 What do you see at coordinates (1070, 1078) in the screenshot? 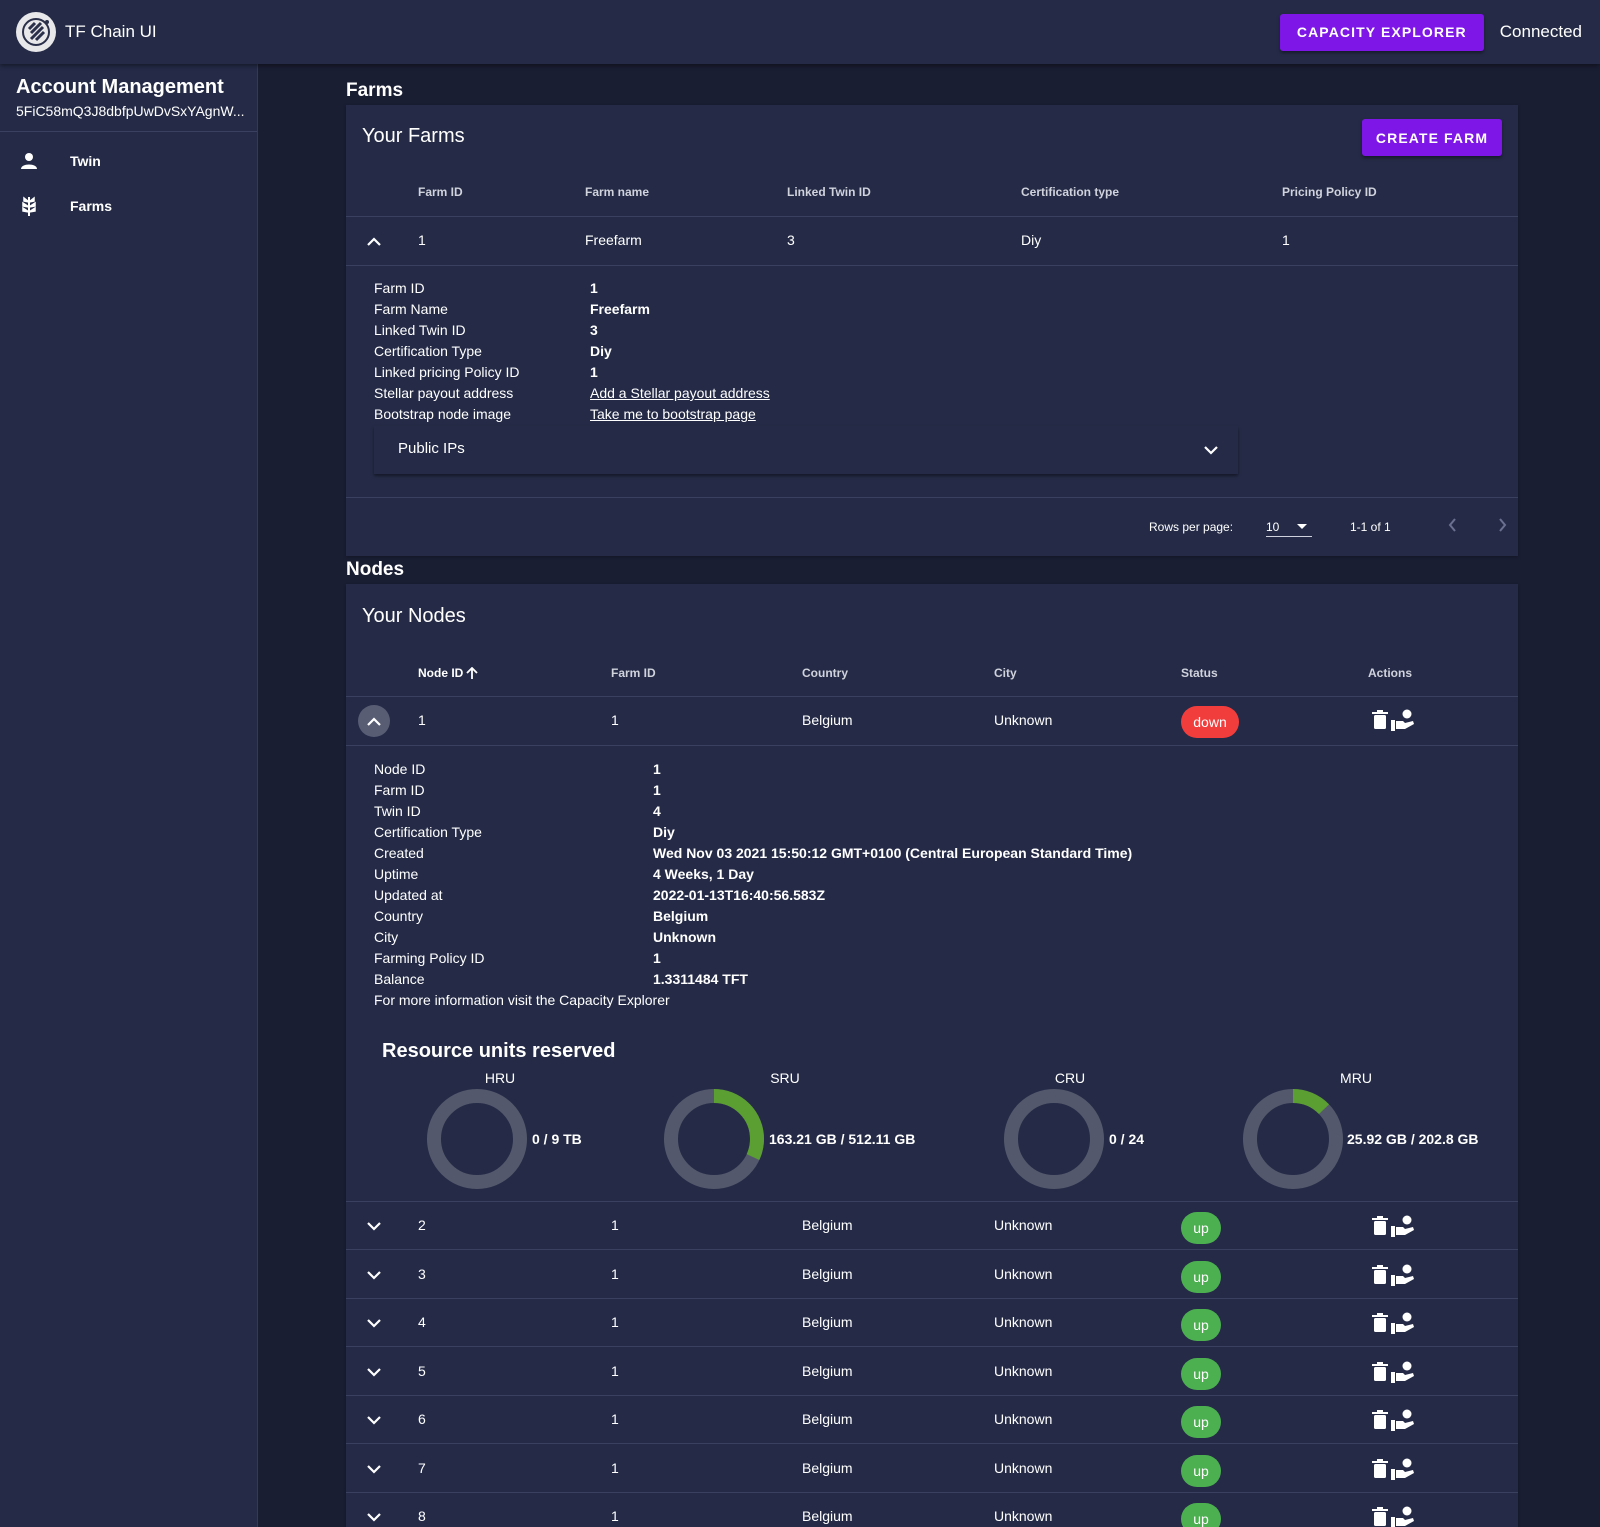
I see `cru-label: CRU` at bounding box center [1070, 1078].